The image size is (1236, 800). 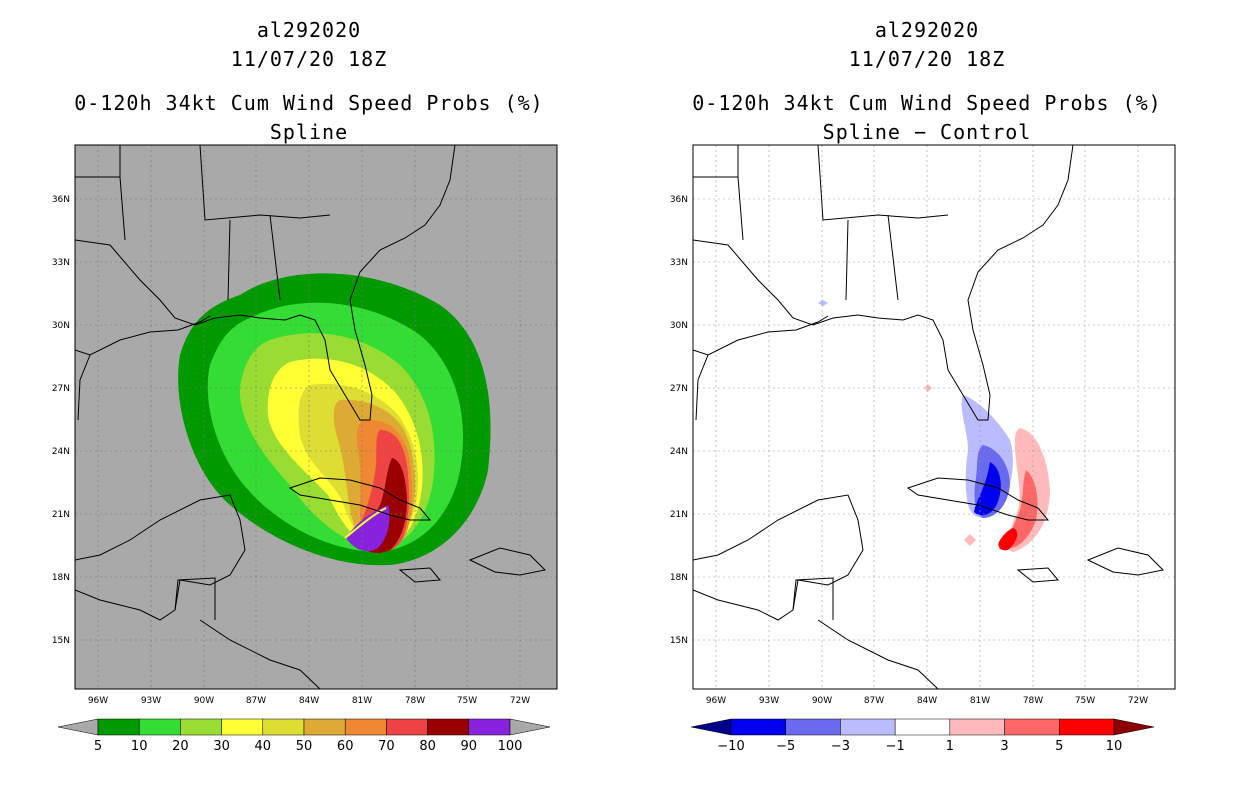 I want to click on left-colorbar-label: 60, so click(x=345, y=746).